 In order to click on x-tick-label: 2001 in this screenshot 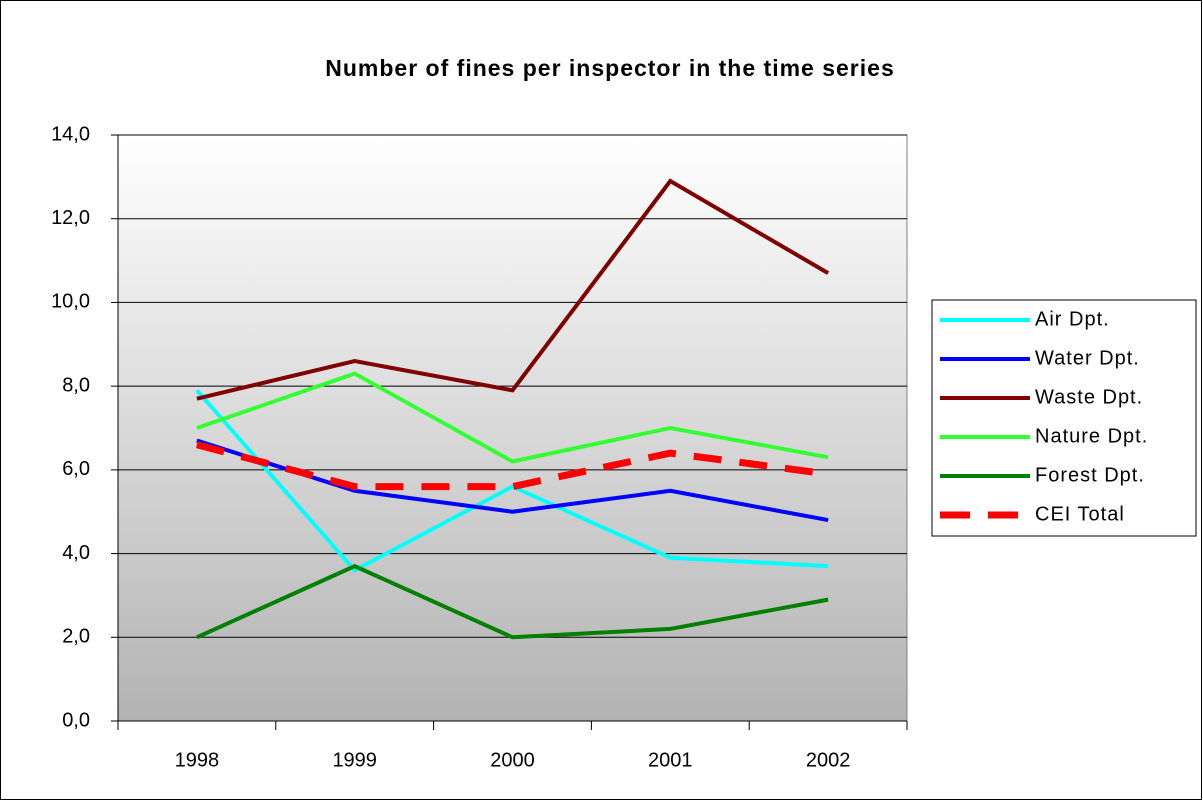, I will do `click(670, 760)`.